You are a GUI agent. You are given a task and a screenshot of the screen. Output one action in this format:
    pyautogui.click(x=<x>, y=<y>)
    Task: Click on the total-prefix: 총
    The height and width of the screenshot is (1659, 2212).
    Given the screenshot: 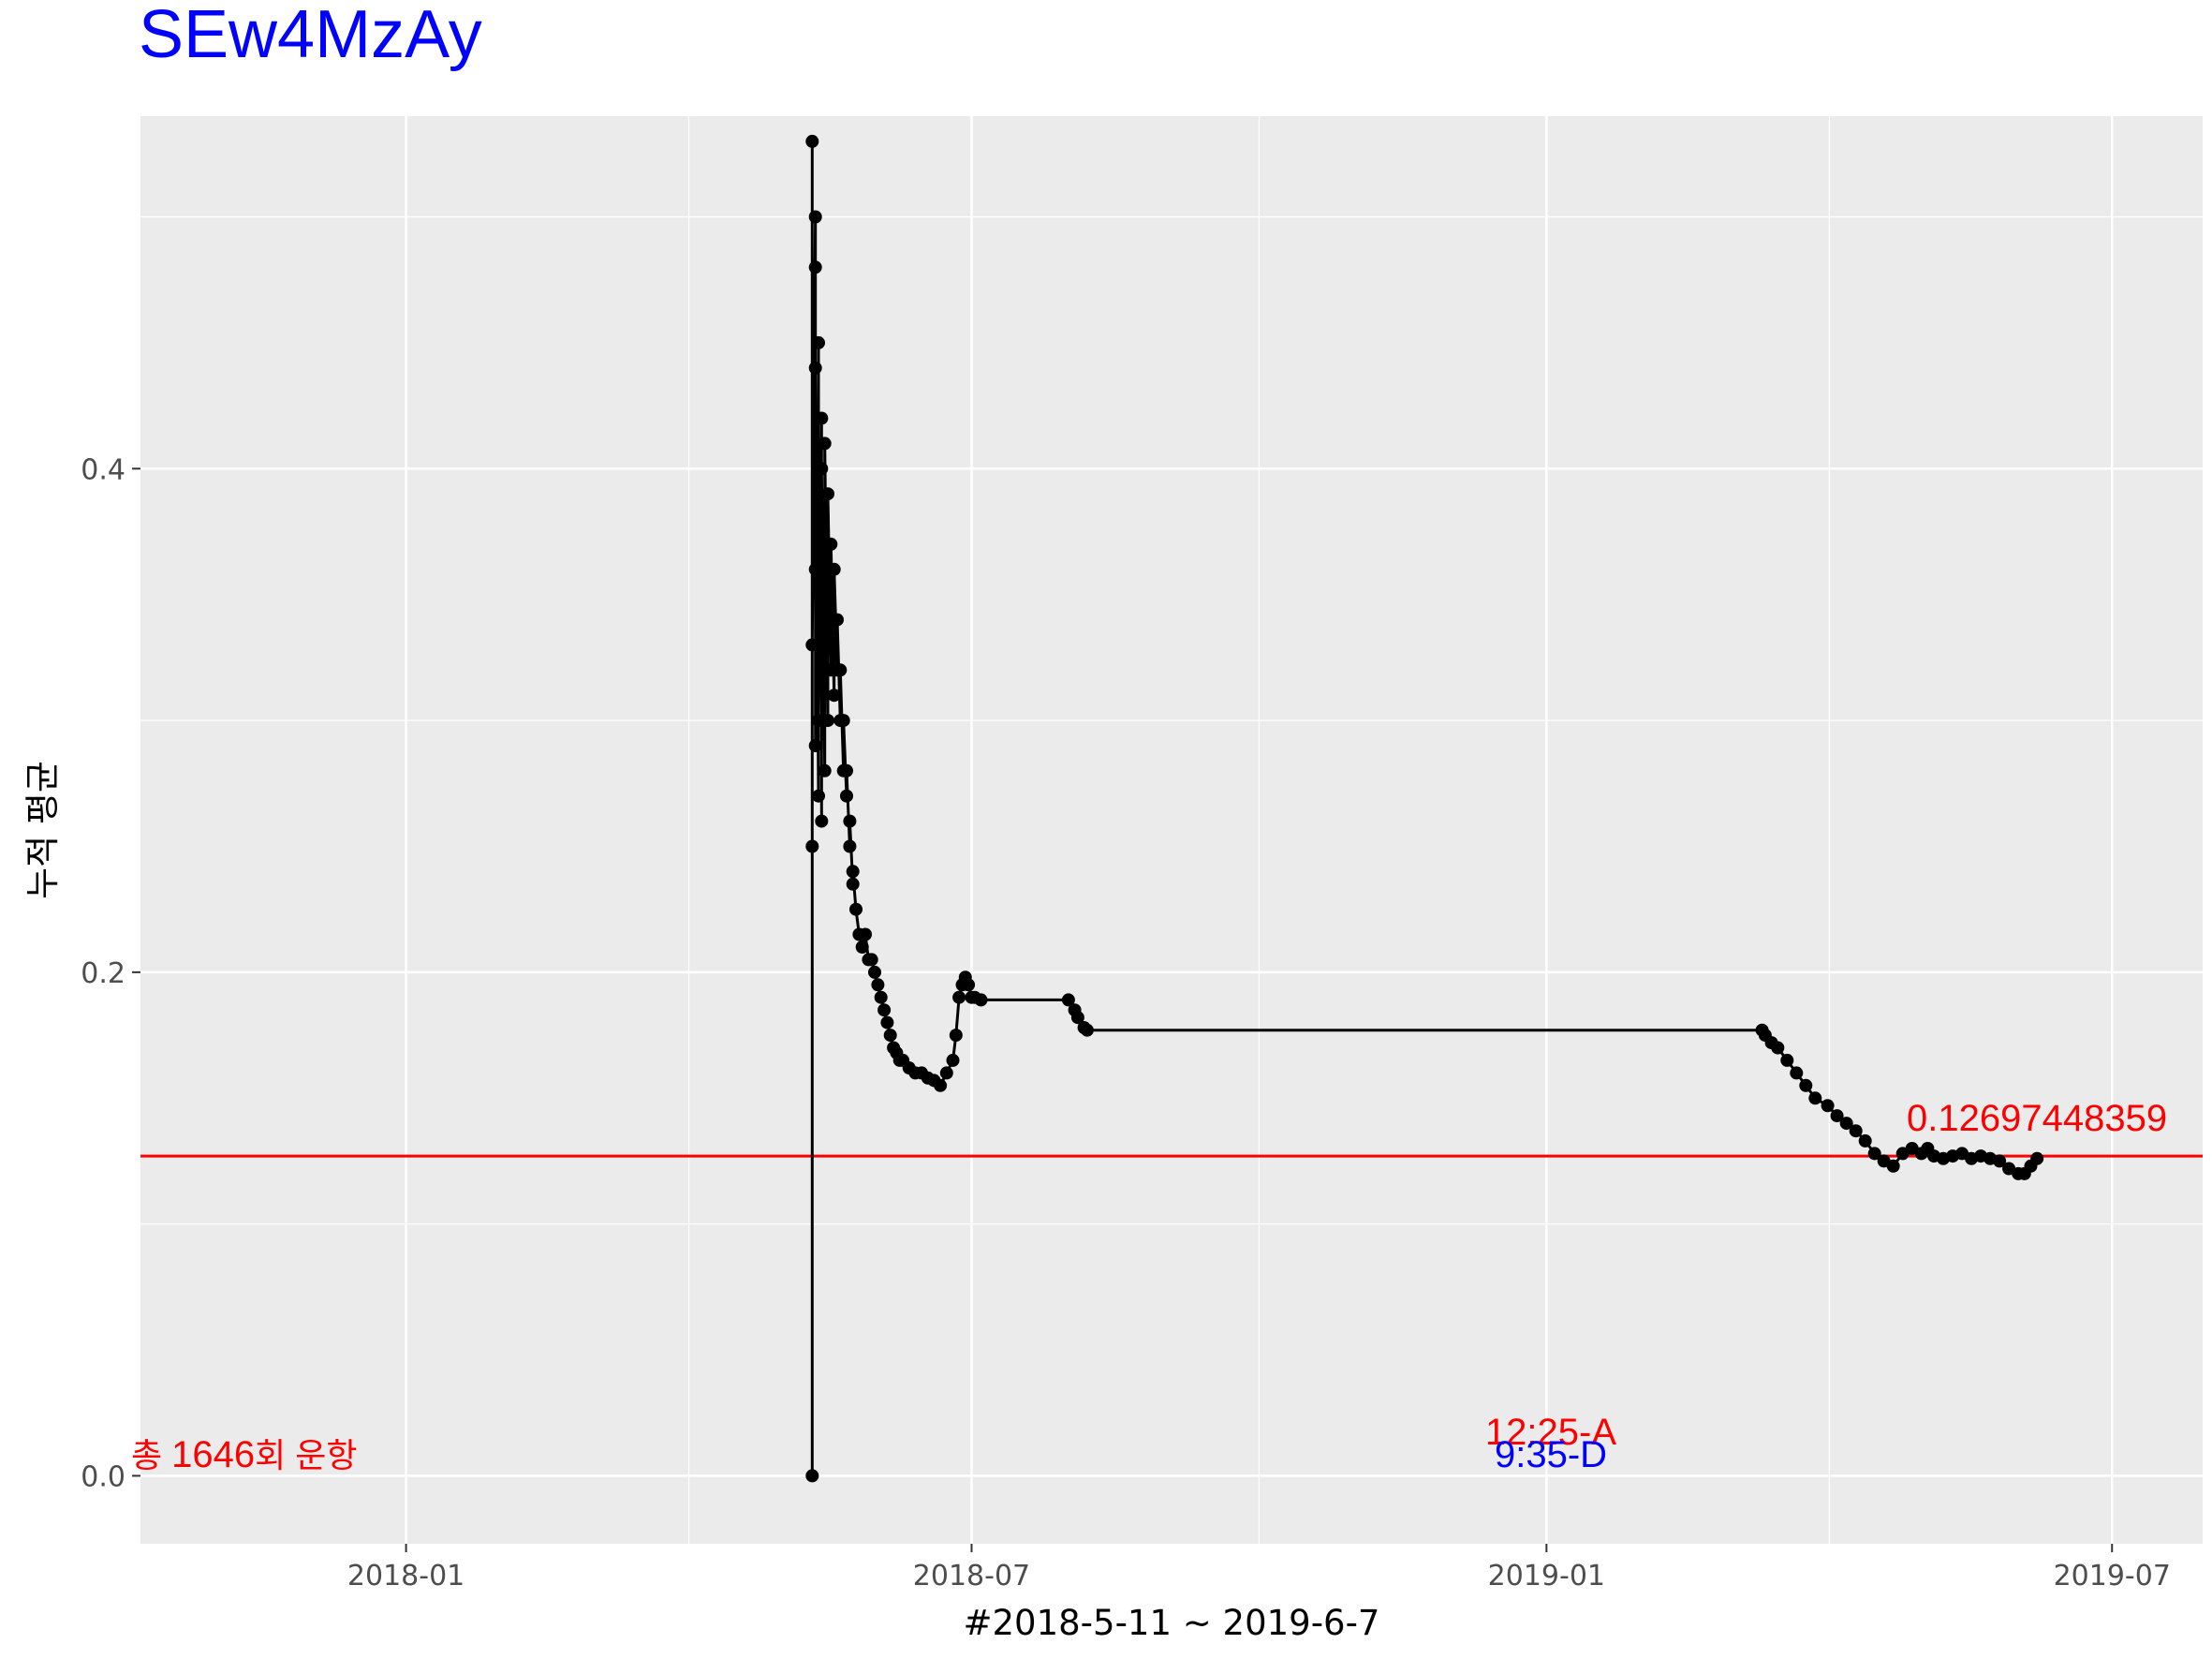 What is the action you would take?
    pyautogui.click(x=151, y=1455)
    